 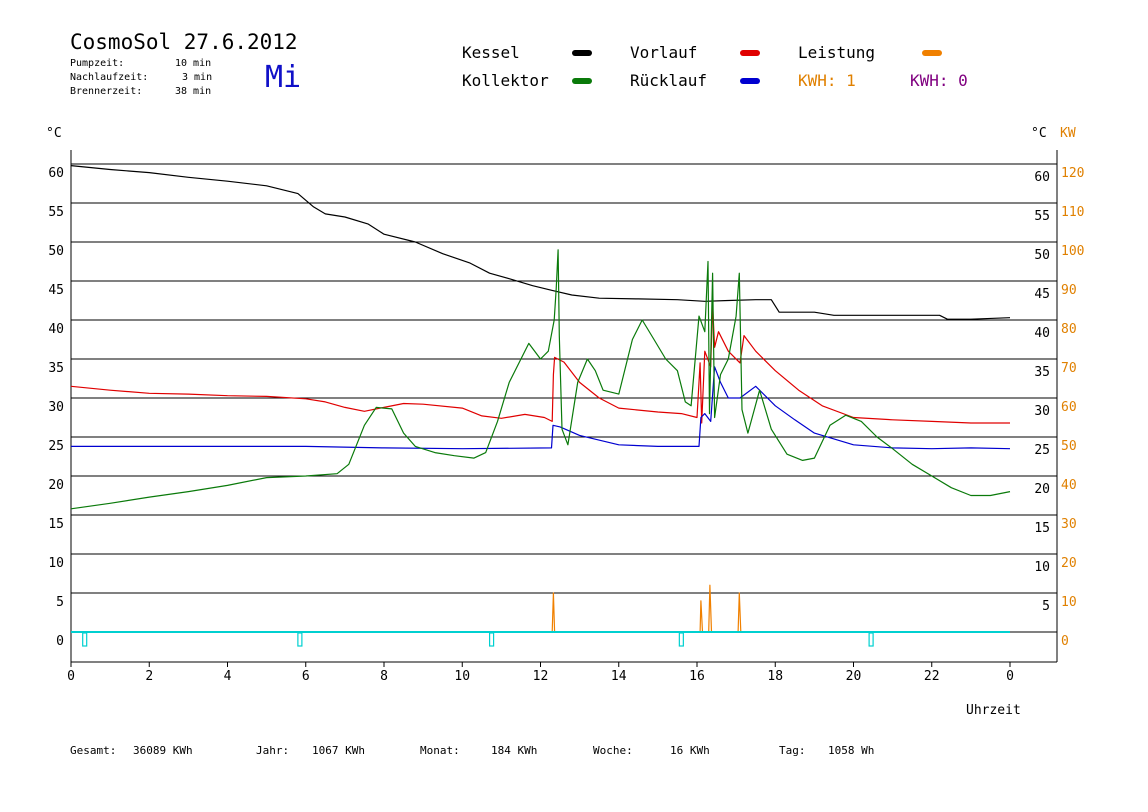 I want to click on y-tick-left: 15, so click(x=56, y=524).